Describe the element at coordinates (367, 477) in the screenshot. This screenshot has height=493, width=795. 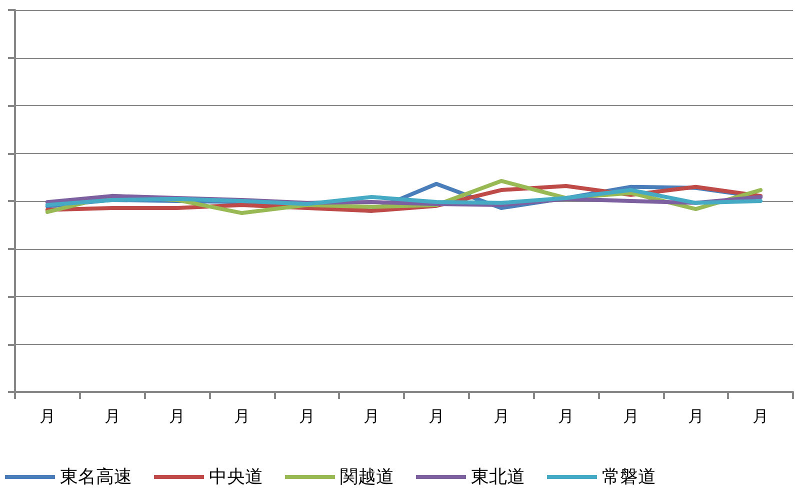
I see `legend-label: 関越道` at that location.